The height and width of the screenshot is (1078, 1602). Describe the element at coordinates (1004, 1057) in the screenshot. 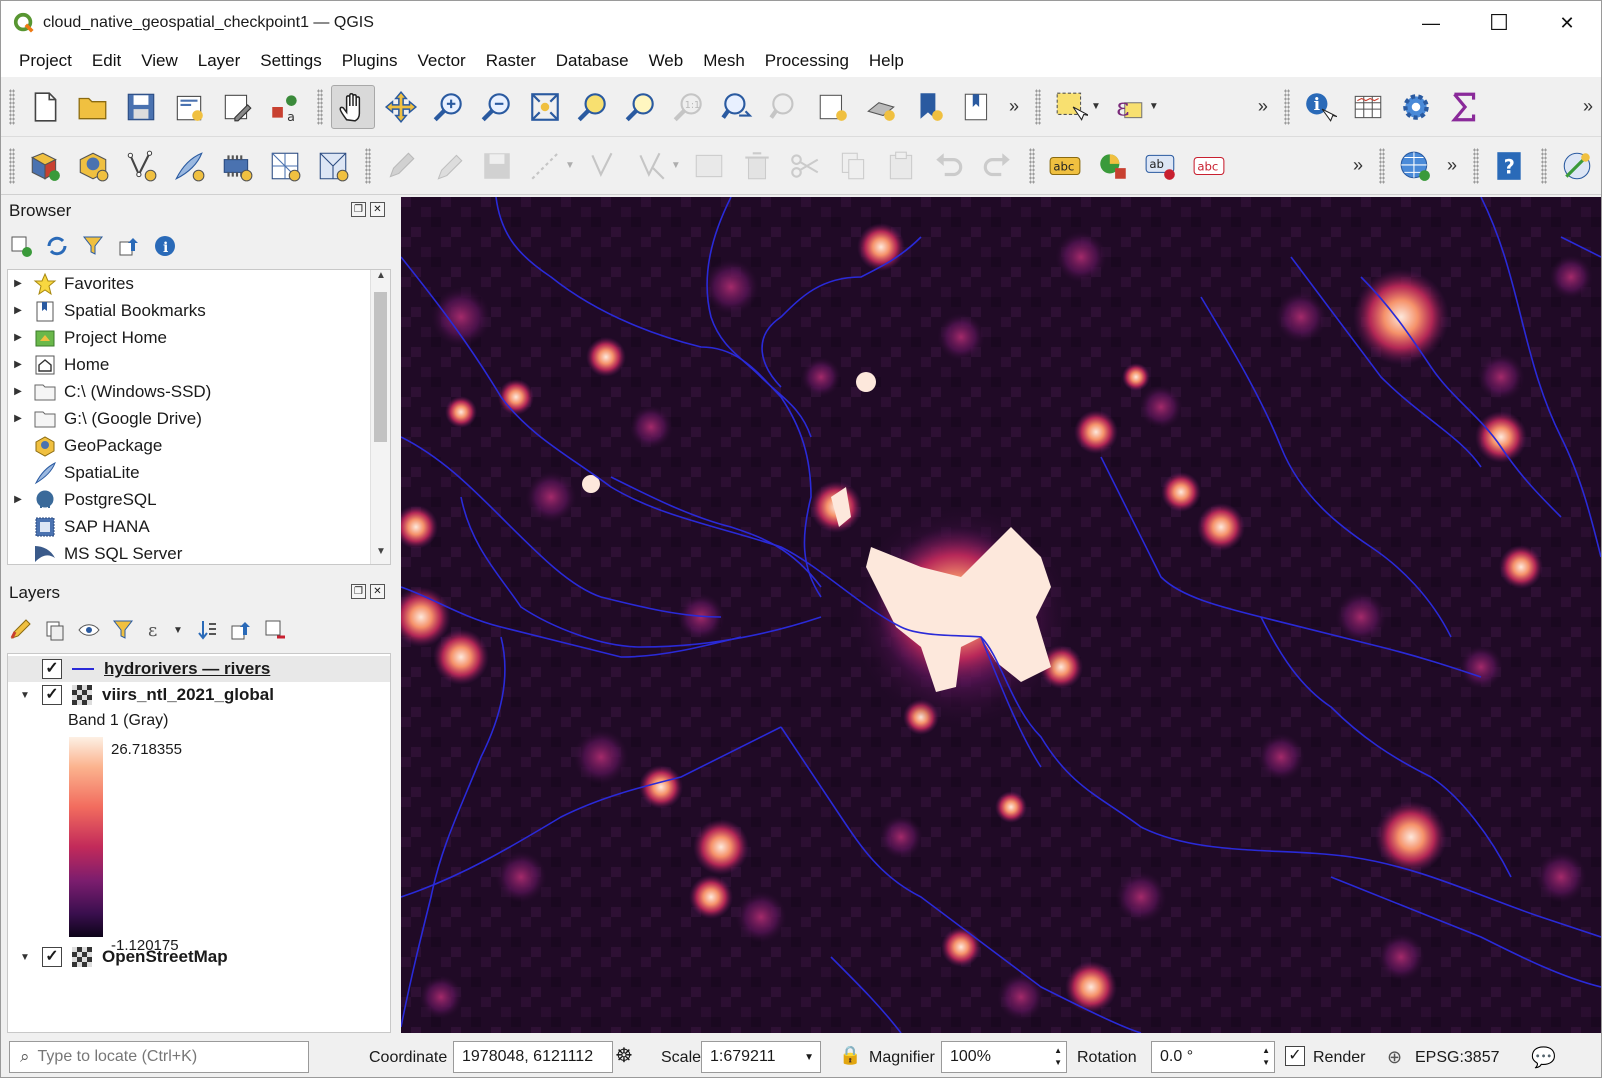

I see `magnifier-spinbox: 100% ▲ ▼` at that location.